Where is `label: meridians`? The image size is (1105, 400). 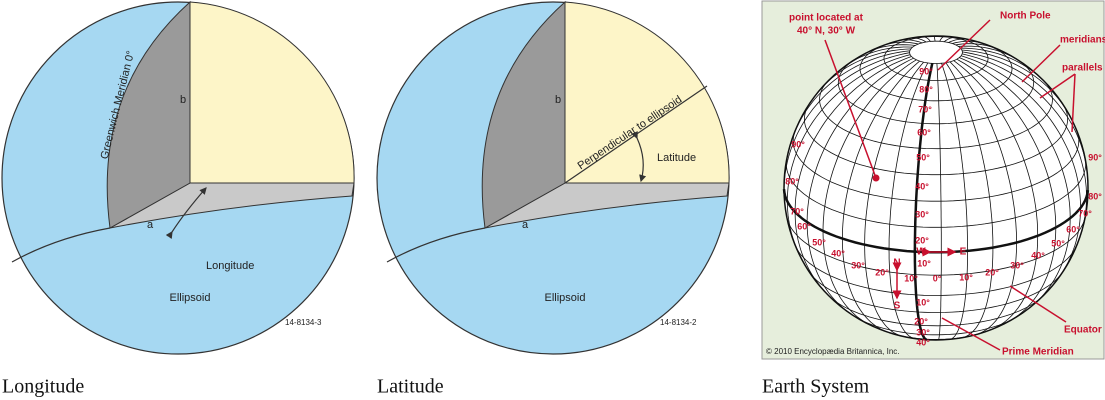
label: meridians is located at coordinates (1082, 40).